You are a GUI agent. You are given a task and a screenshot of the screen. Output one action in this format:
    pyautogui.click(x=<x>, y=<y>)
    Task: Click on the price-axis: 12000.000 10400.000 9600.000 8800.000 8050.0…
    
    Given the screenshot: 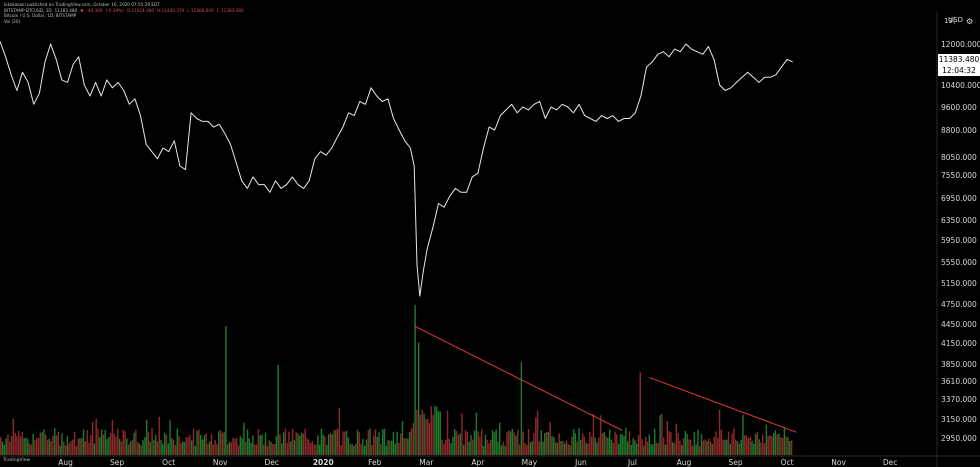 What is the action you would take?
    pyautogui.click(x=960, y=241)
    